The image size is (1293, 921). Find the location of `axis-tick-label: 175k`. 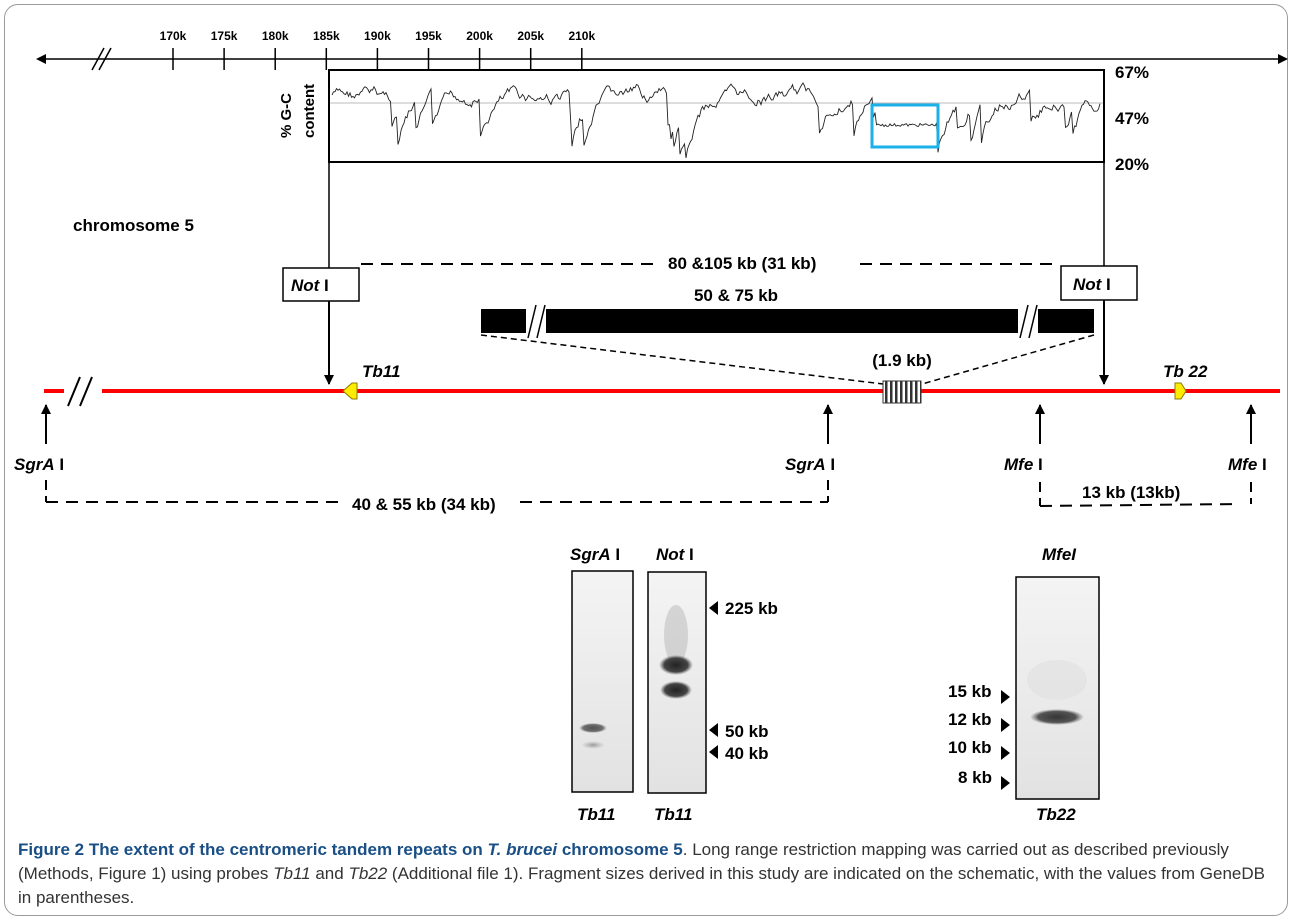

axis-tick-label: 175k is located at coordinates (224, 36).